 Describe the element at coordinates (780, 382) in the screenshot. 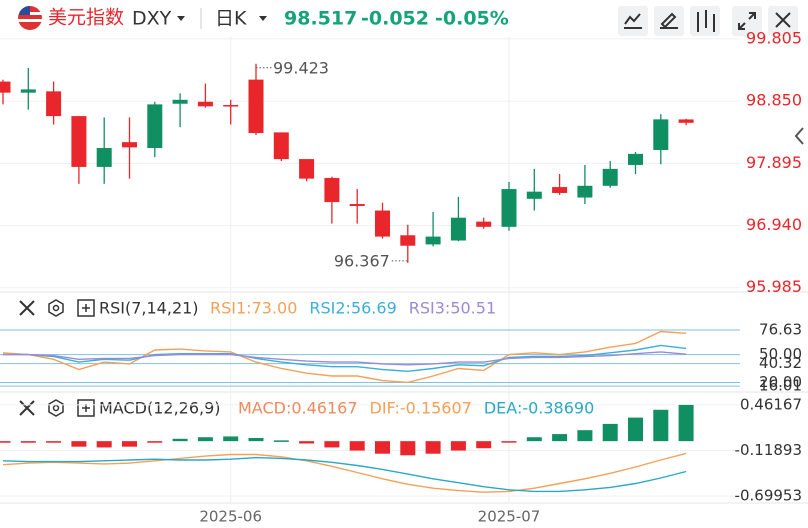

I see `y-tick-label: 20.00` at that location.